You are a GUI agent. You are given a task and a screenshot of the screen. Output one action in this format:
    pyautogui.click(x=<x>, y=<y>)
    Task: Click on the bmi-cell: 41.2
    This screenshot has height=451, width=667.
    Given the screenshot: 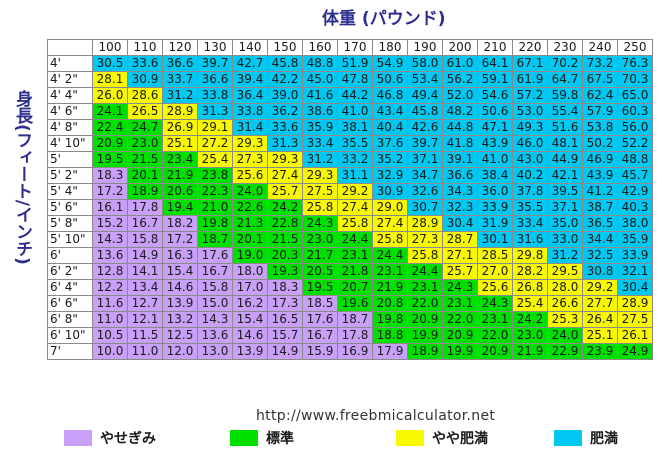 What is the action you would take?
    pyautogui.click(x=600, y=191)
    